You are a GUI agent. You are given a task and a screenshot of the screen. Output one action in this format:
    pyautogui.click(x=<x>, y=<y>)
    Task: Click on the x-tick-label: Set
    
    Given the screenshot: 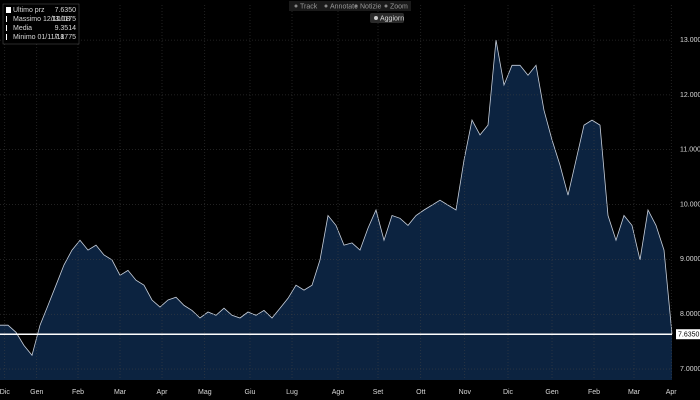 What is the action you would take?
    pyautogui.click(x=378, y=392)
    